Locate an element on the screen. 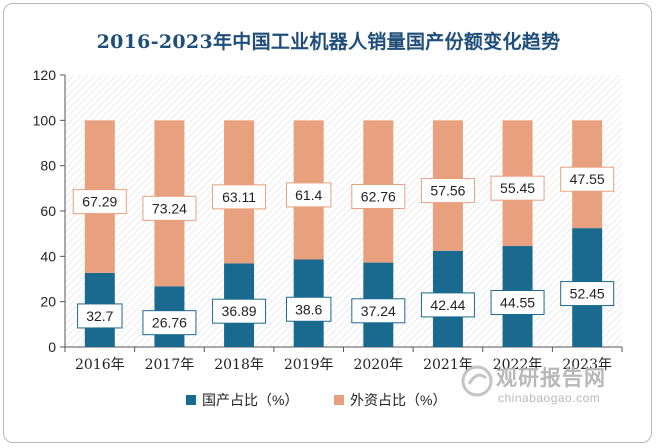 The height and width of the screenshot is (448, 657). data-label: 52.45 is located at coordinates (587, 294).